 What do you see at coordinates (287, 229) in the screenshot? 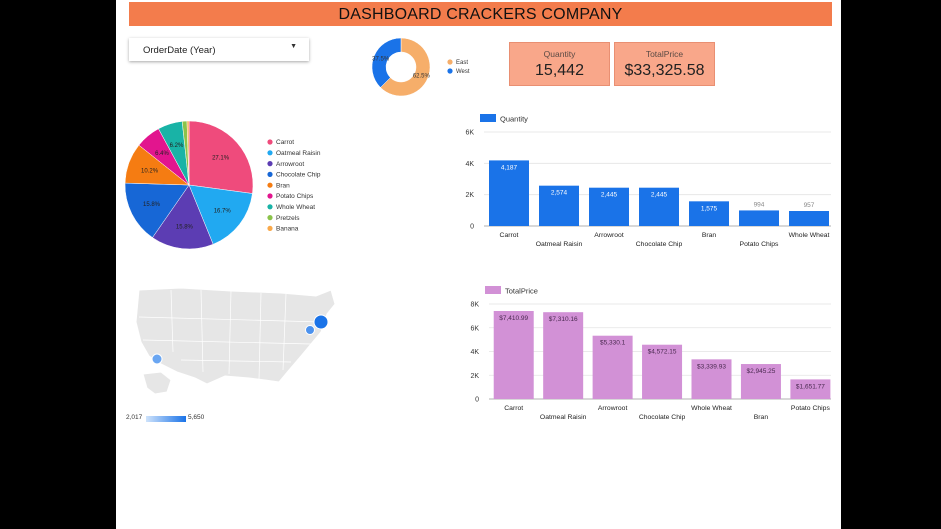
I see `legend-label-banana: Banana` at bounding box center [287, 229].